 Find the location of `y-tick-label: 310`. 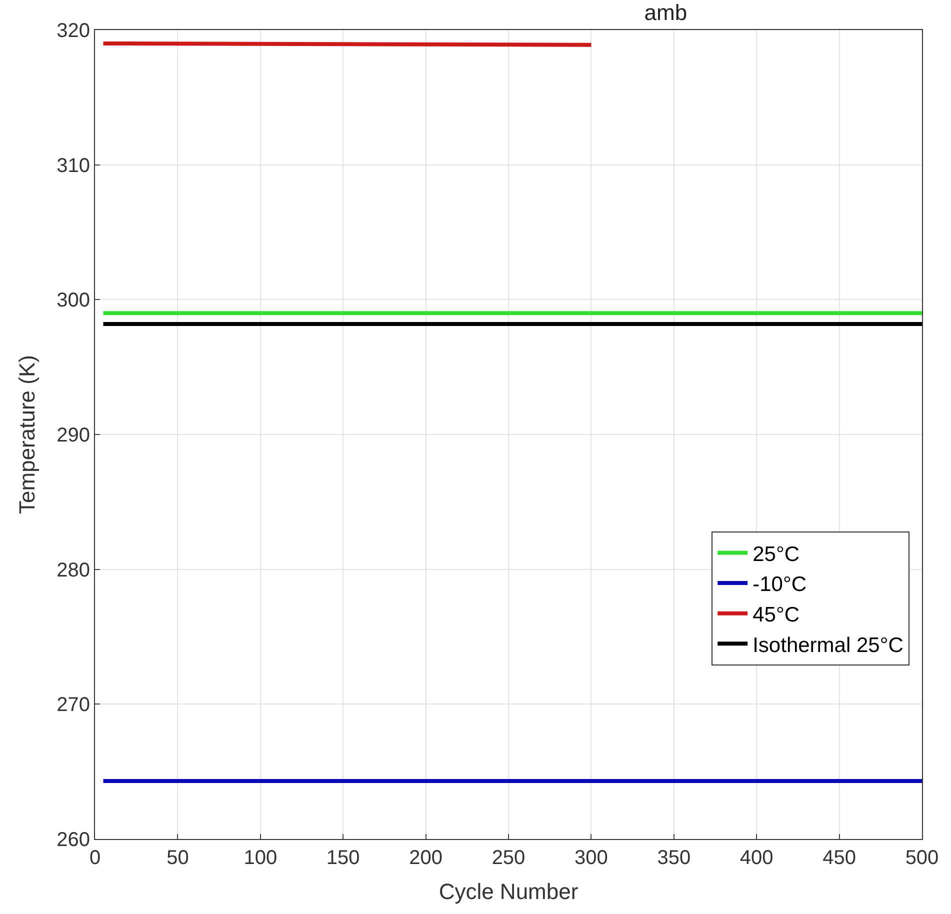

y-tick-label: 310 is located at coordinates (73, 165).